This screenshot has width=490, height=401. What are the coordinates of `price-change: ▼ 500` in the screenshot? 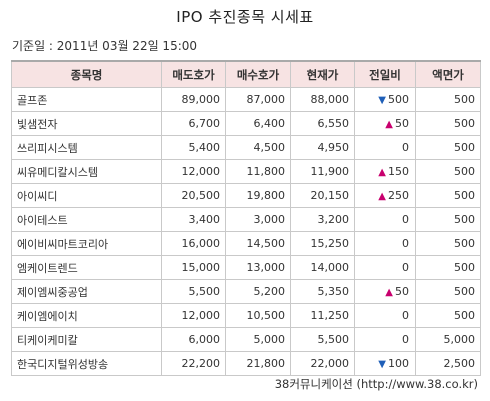 It's located at (385, 99).